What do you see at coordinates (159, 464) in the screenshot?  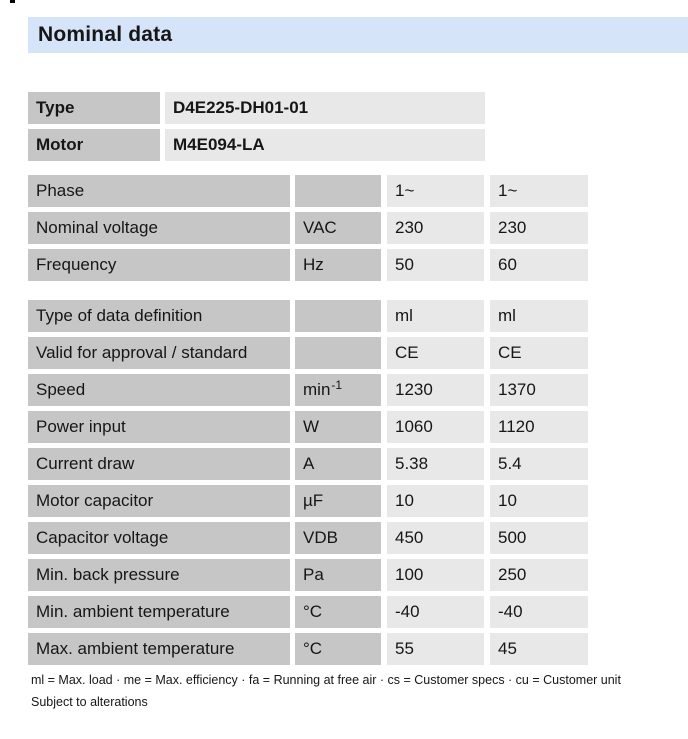 I see `spec-label-cell: Current draw` at bounding box center [159, 464].